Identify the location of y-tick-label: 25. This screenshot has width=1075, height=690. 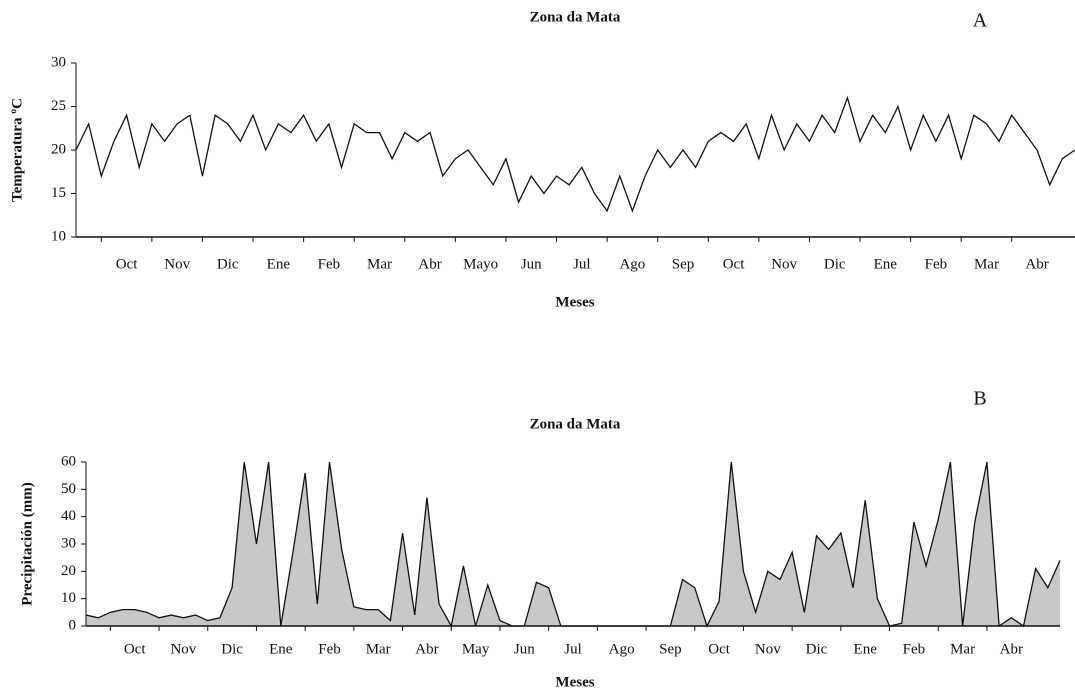
(58, 106).